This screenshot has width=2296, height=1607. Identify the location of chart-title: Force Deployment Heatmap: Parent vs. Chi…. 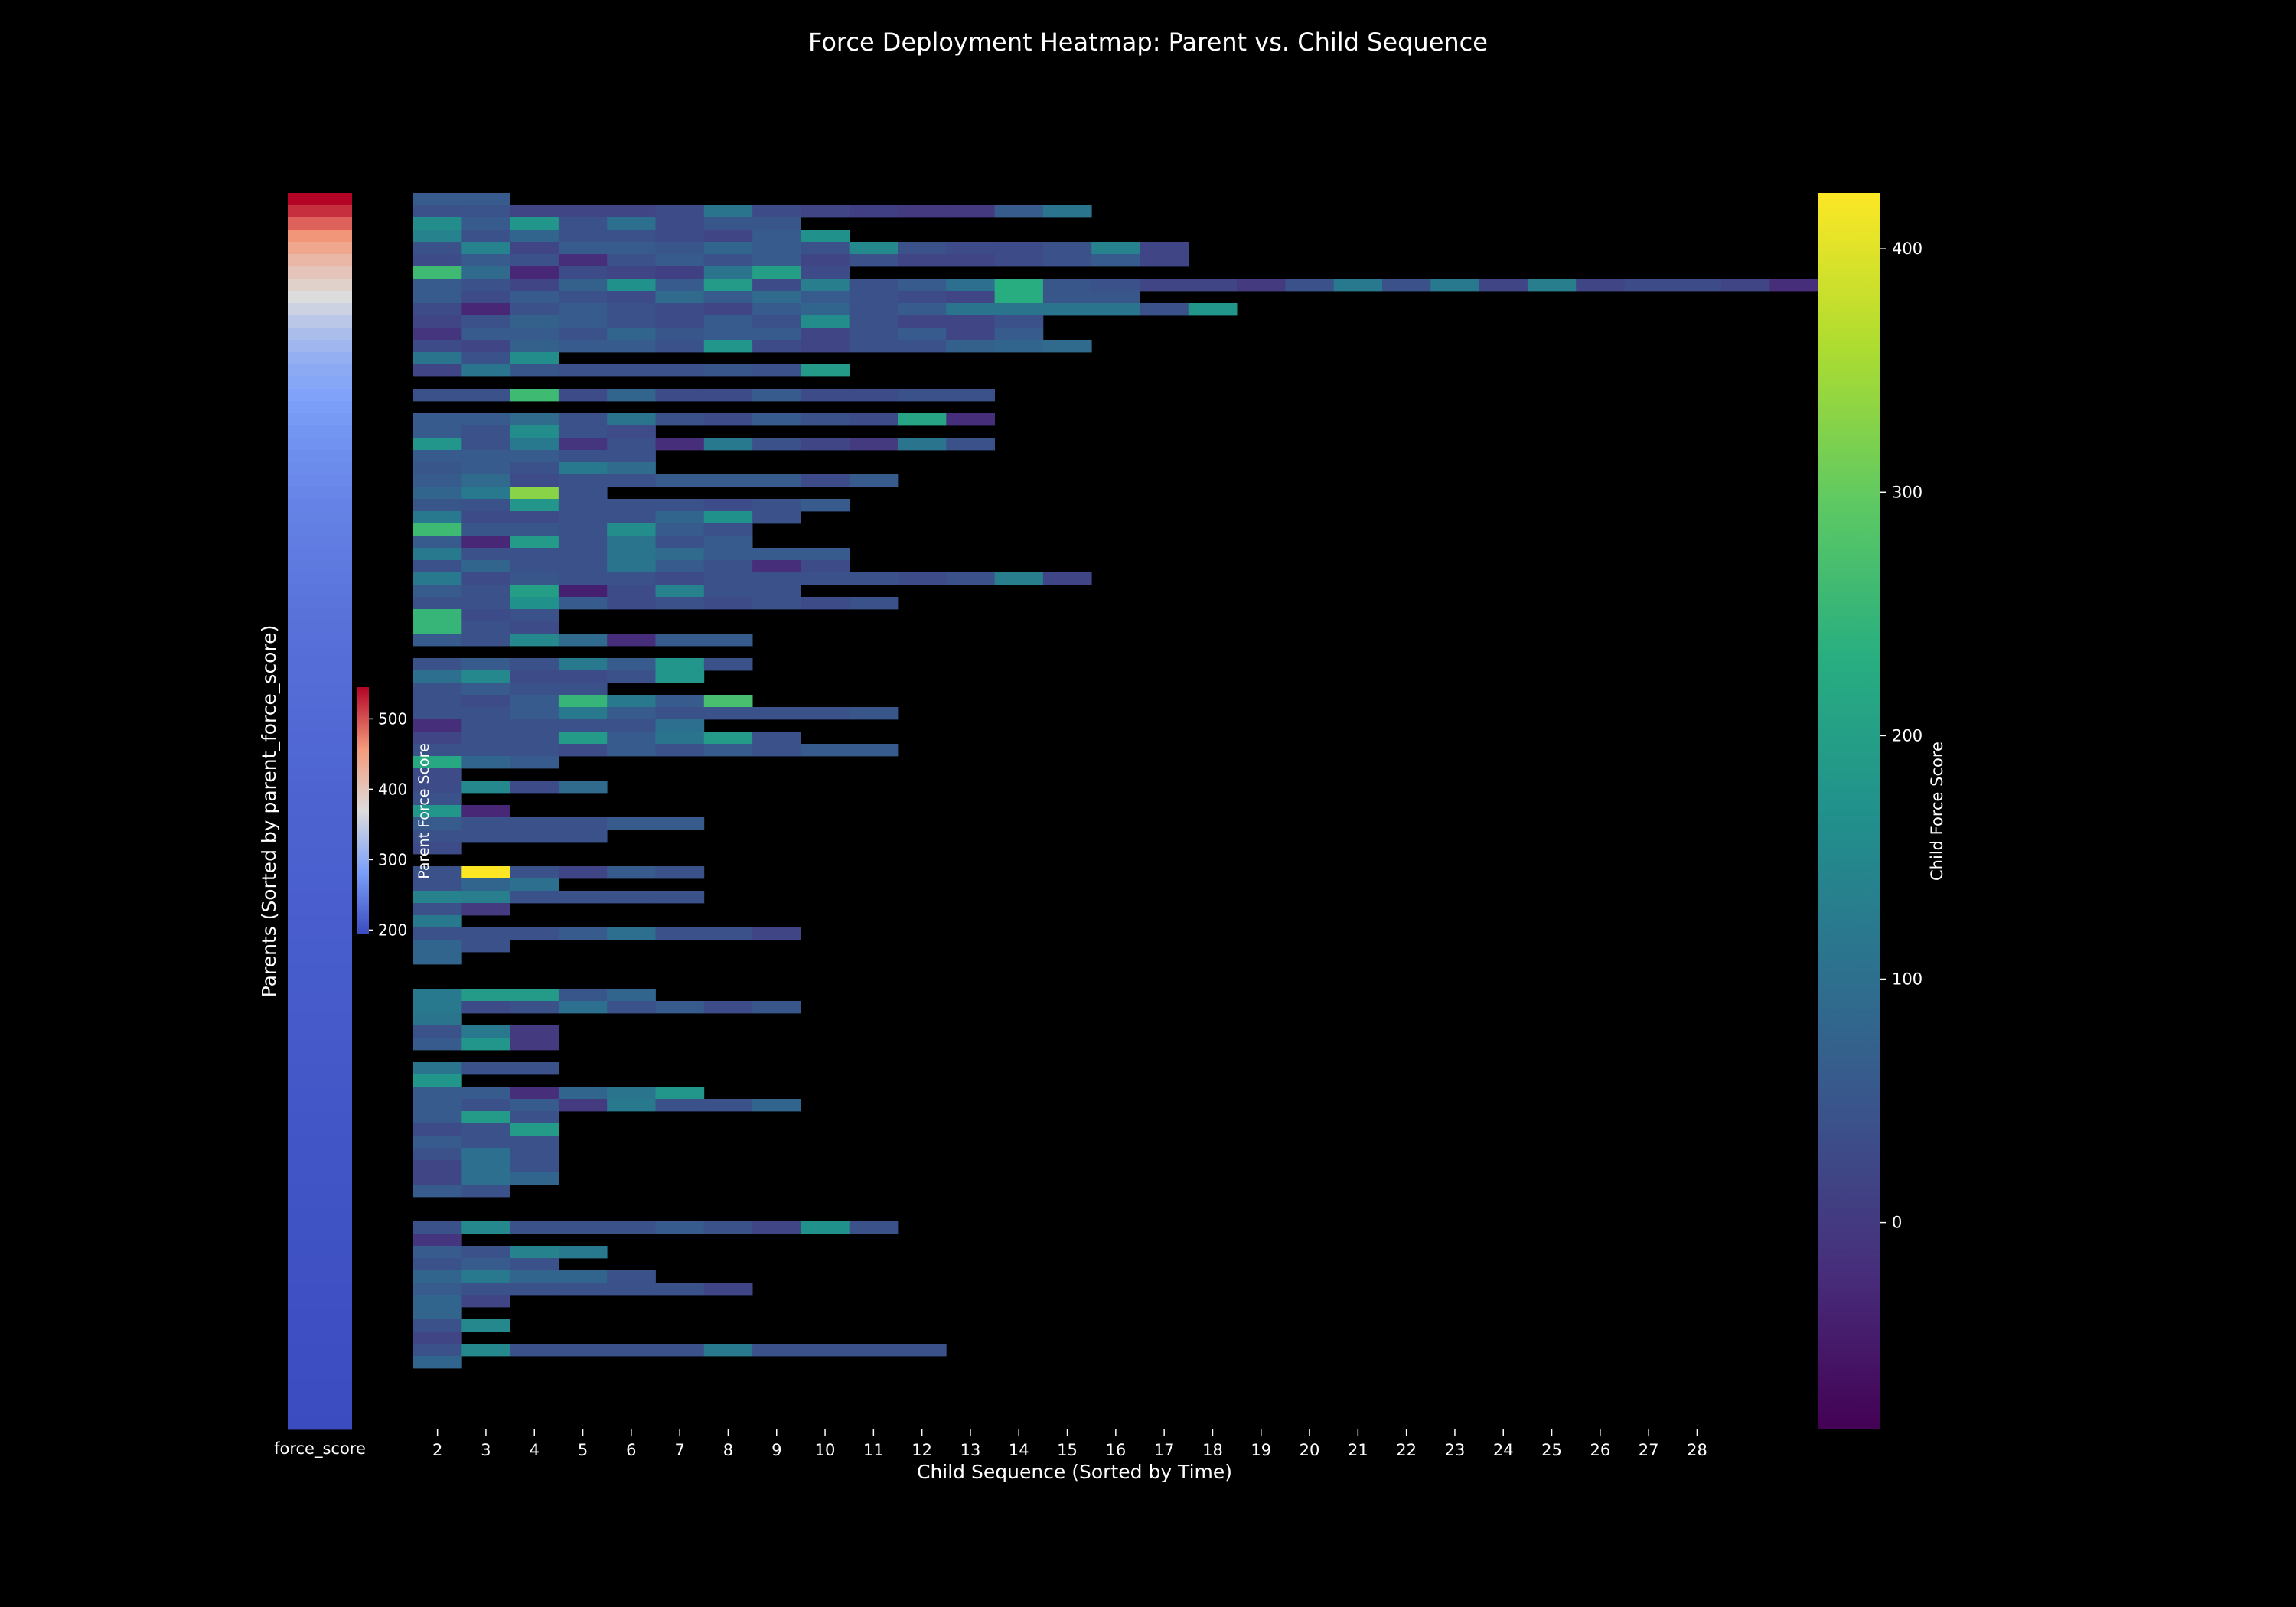
(1148, 42).